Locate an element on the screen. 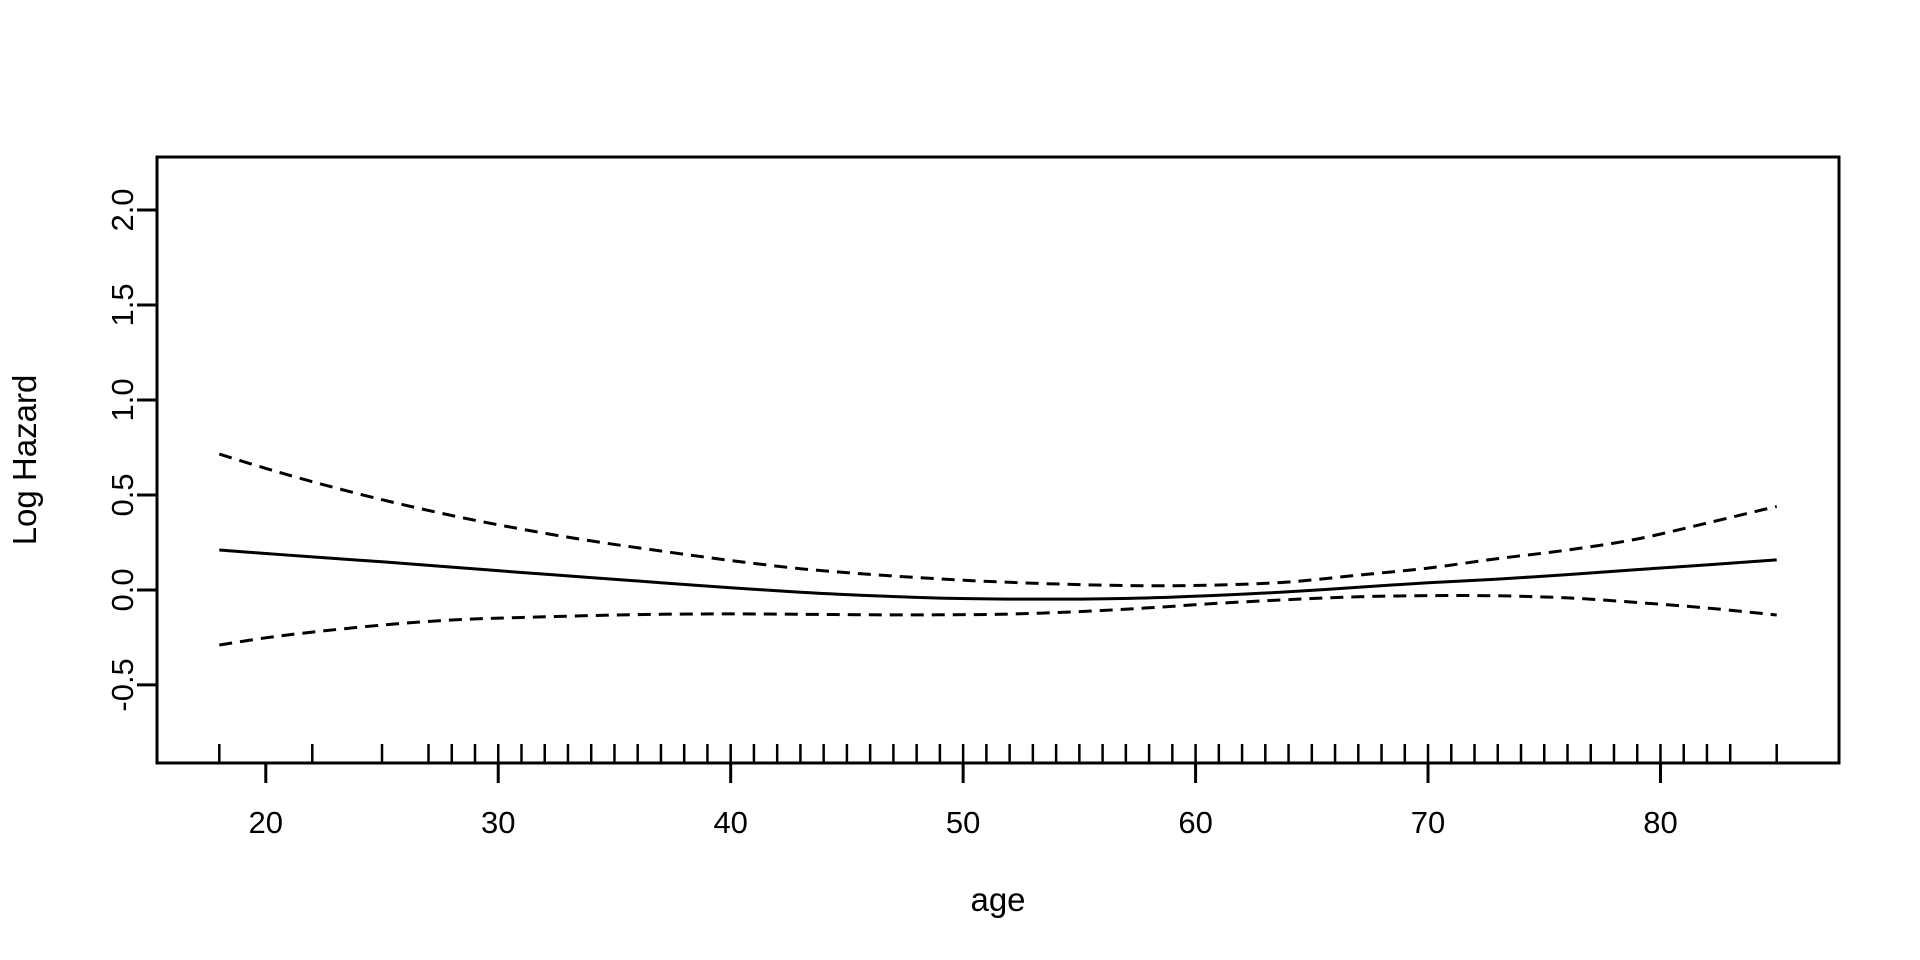 The width and height of the screenshot is (1920, 960). x-tick-label: 30 is located at coordinates (498, 822).